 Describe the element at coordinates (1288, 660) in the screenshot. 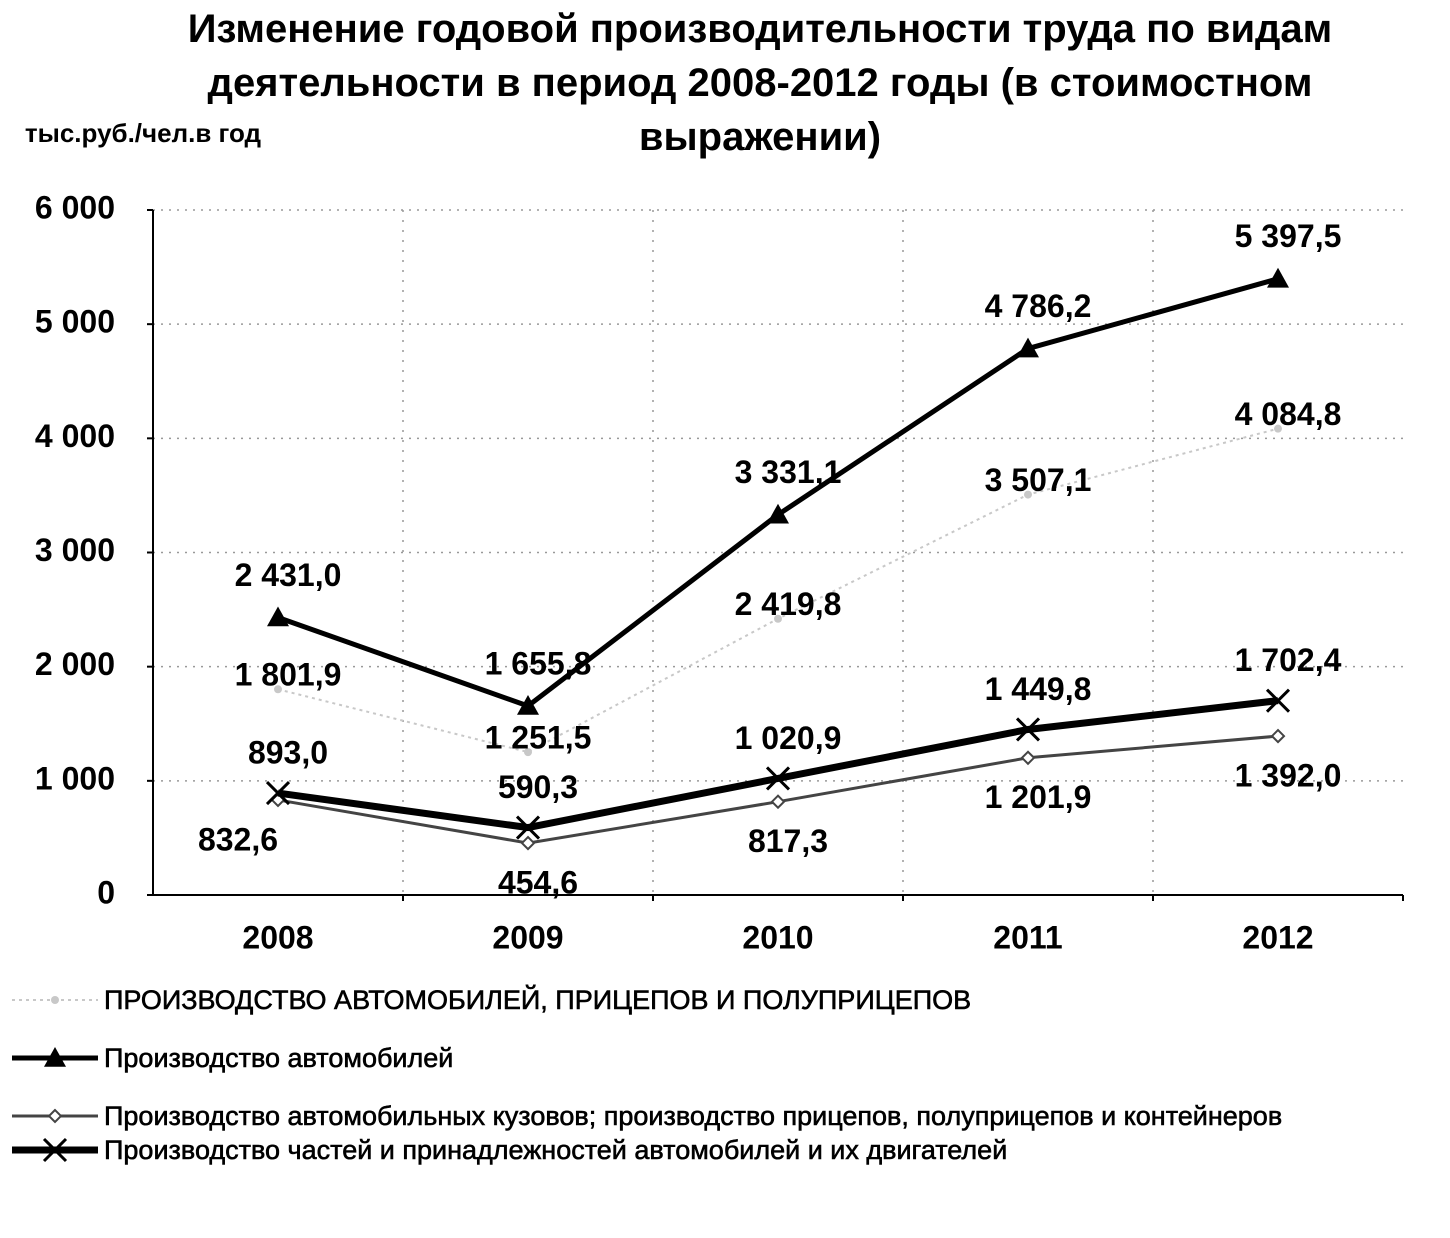

I see `data-label: 1 702,4` at that location.